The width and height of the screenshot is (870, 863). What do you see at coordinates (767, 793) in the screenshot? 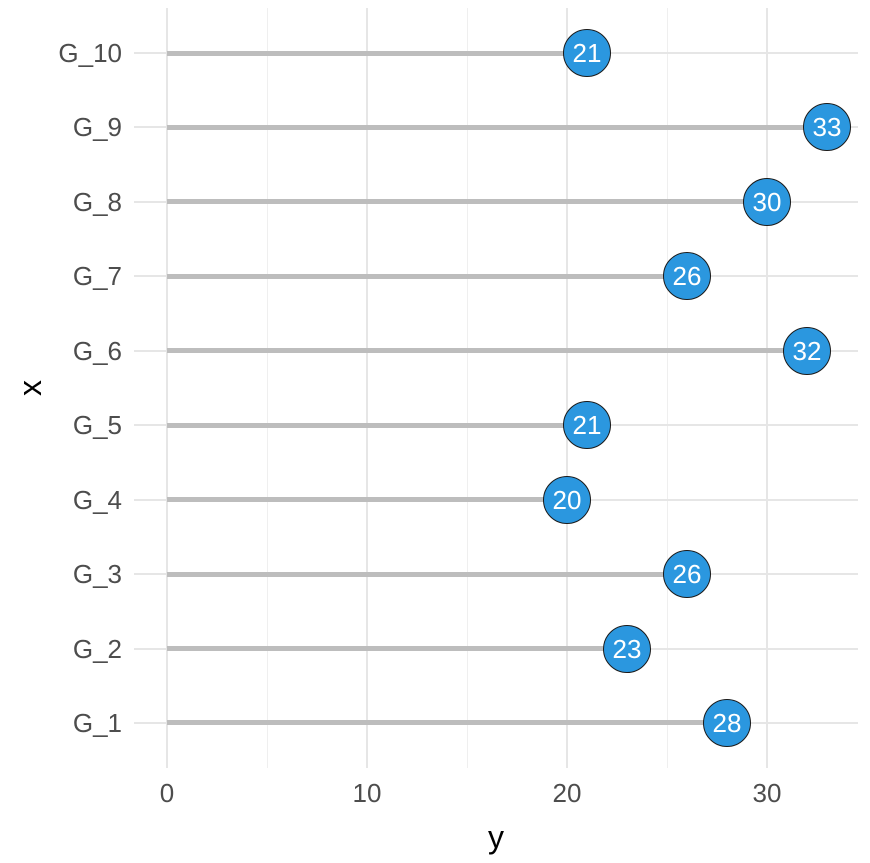
I see `x-axis-tick-label: 30` at bounding box center [767, 793].